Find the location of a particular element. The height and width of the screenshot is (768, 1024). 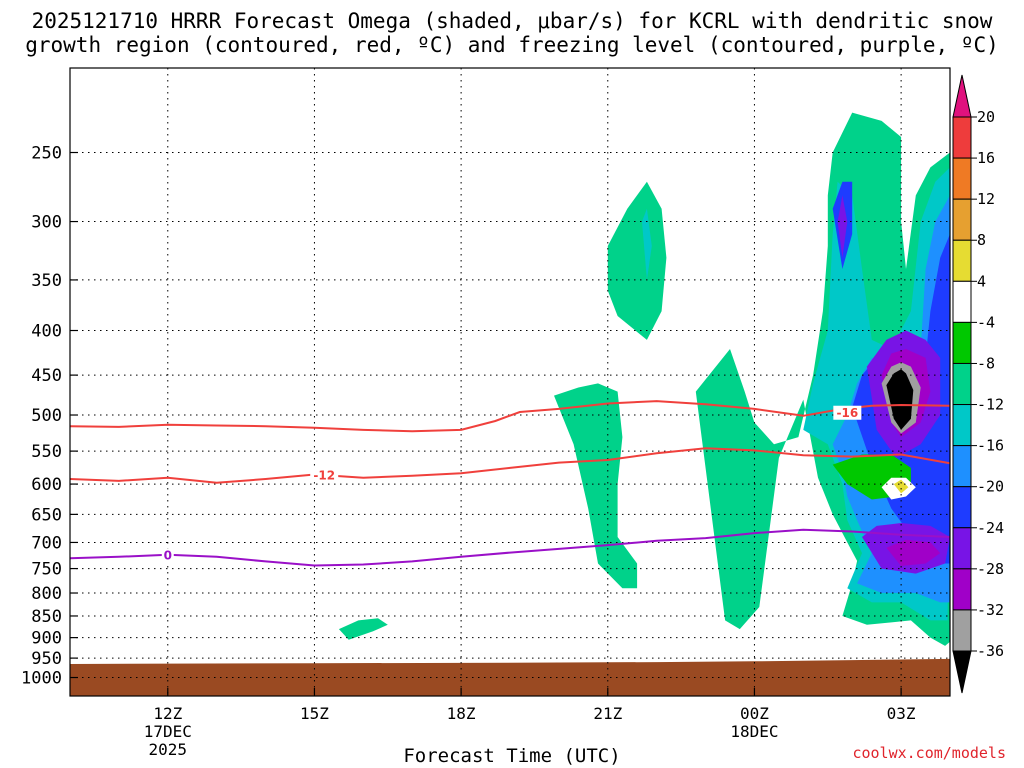

x-tick-year-12Z: 2025 is located at coordinates (168, 749).